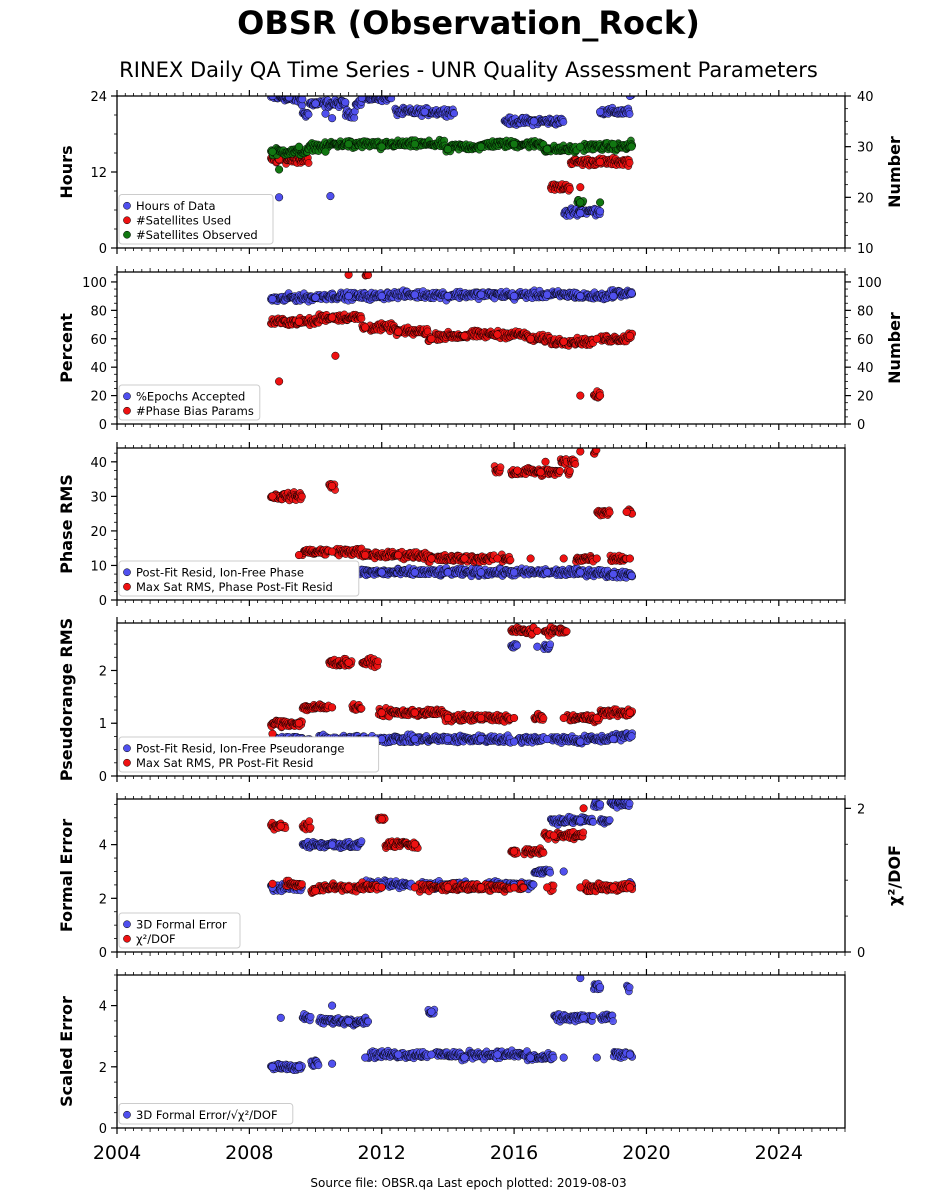 This screenshot has width=937, height=1200. I want to click on y2-tick-label: 10, so click(865, 249).